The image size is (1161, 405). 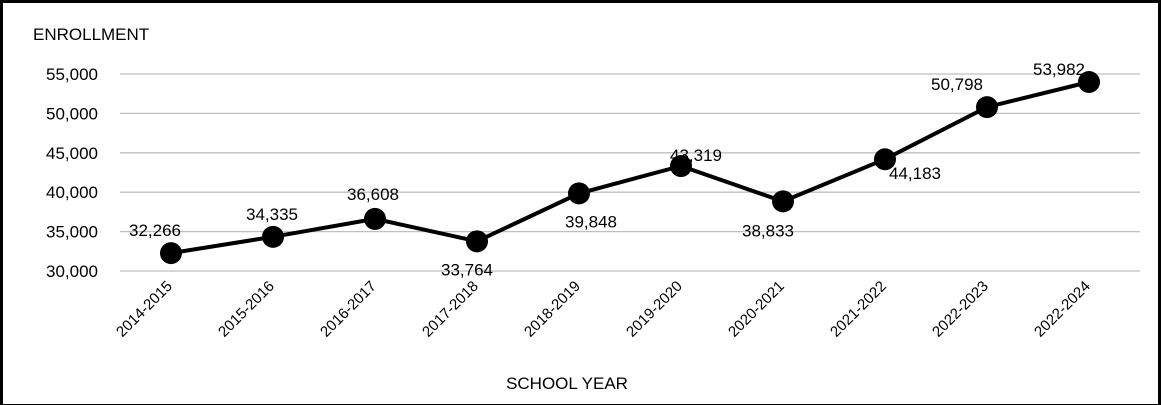 I want to click on data-label: 53,982, so click(x=1059, y=69).